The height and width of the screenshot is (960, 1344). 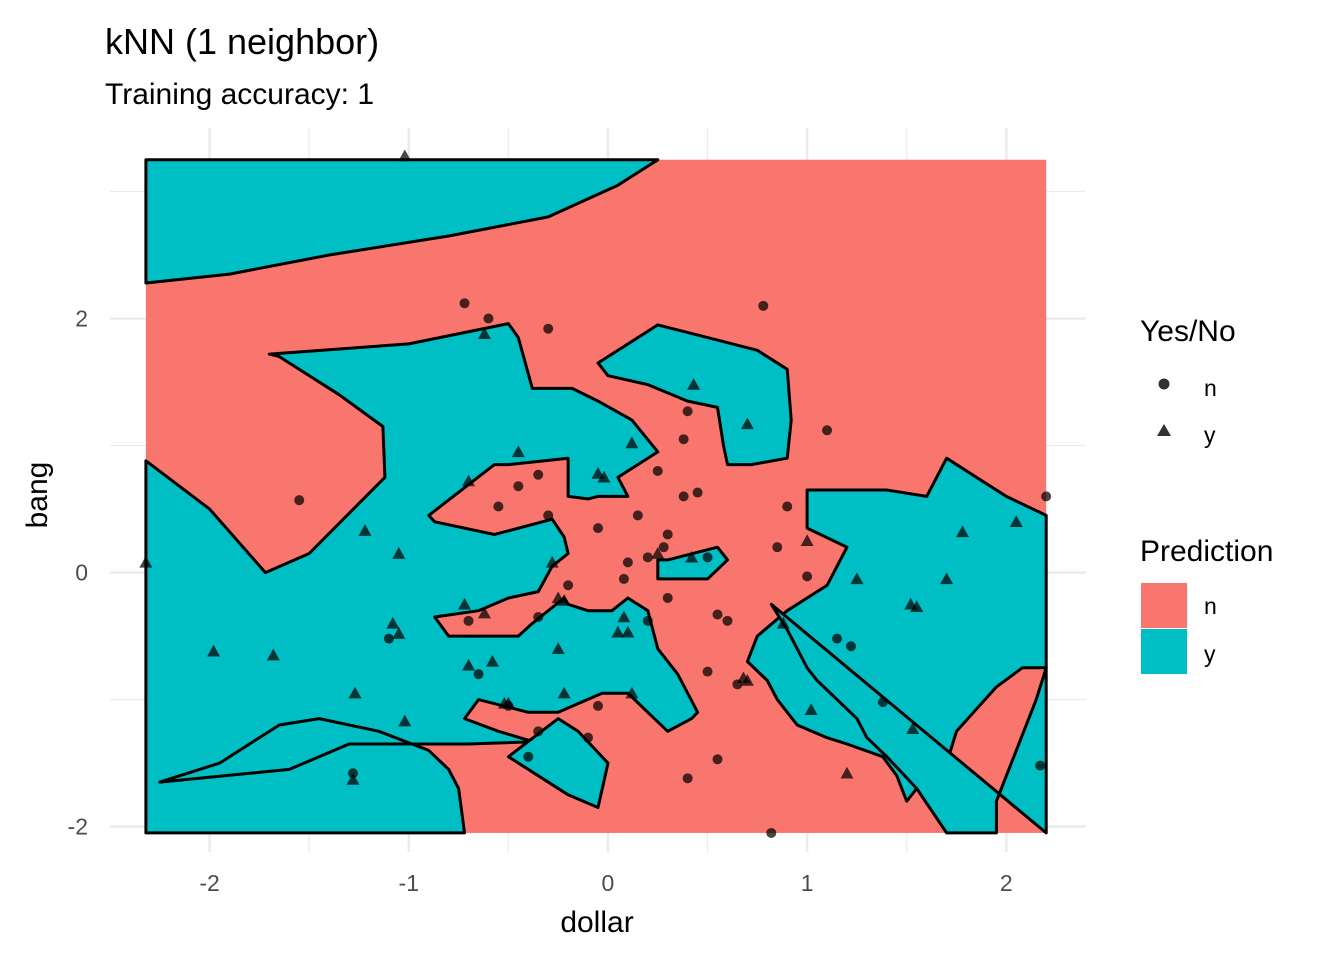 I want to click on y-tick-label: 0, so click(x=81, y=573).